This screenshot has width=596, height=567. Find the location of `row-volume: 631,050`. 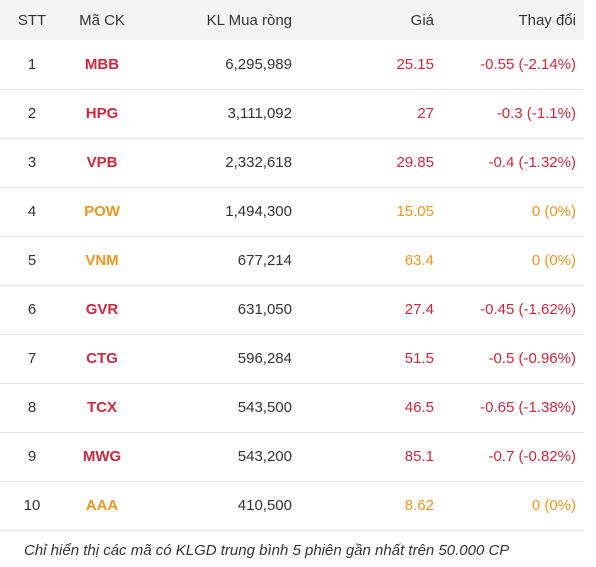

row-volume: 631,050 is located at coordinates (264, 309).